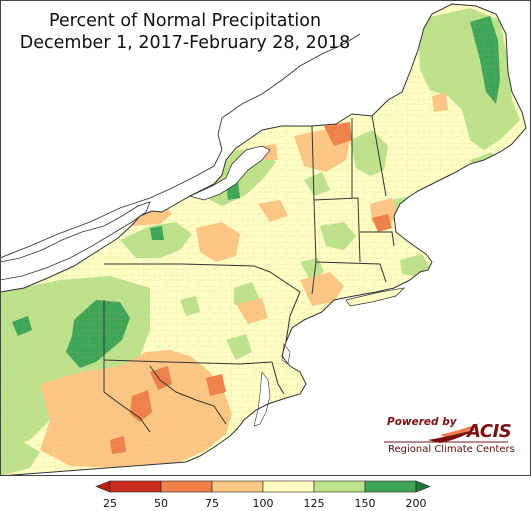  Describe the element at coordinates (423, 486) in the screenshot. I see `legend-high-arrow` at that location.